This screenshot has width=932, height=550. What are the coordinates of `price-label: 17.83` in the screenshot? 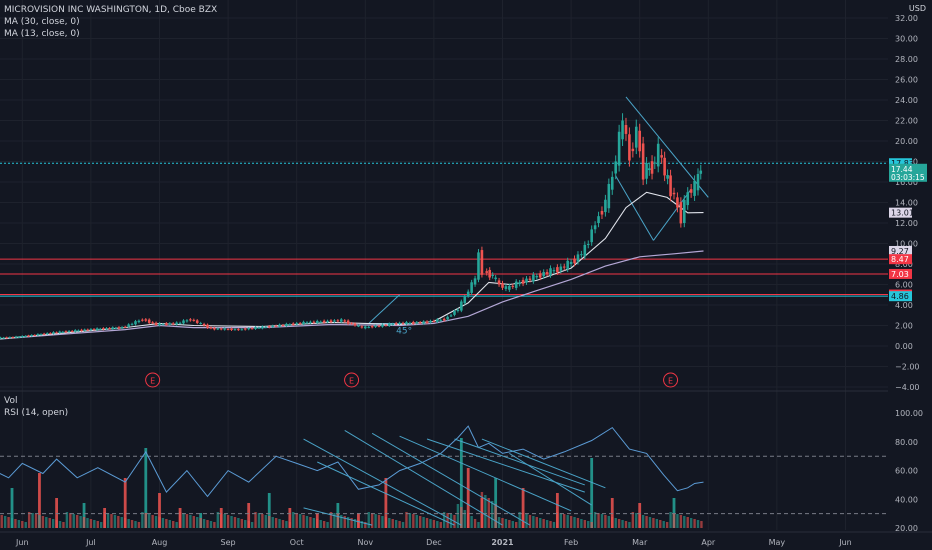 It's located at (902, 163).